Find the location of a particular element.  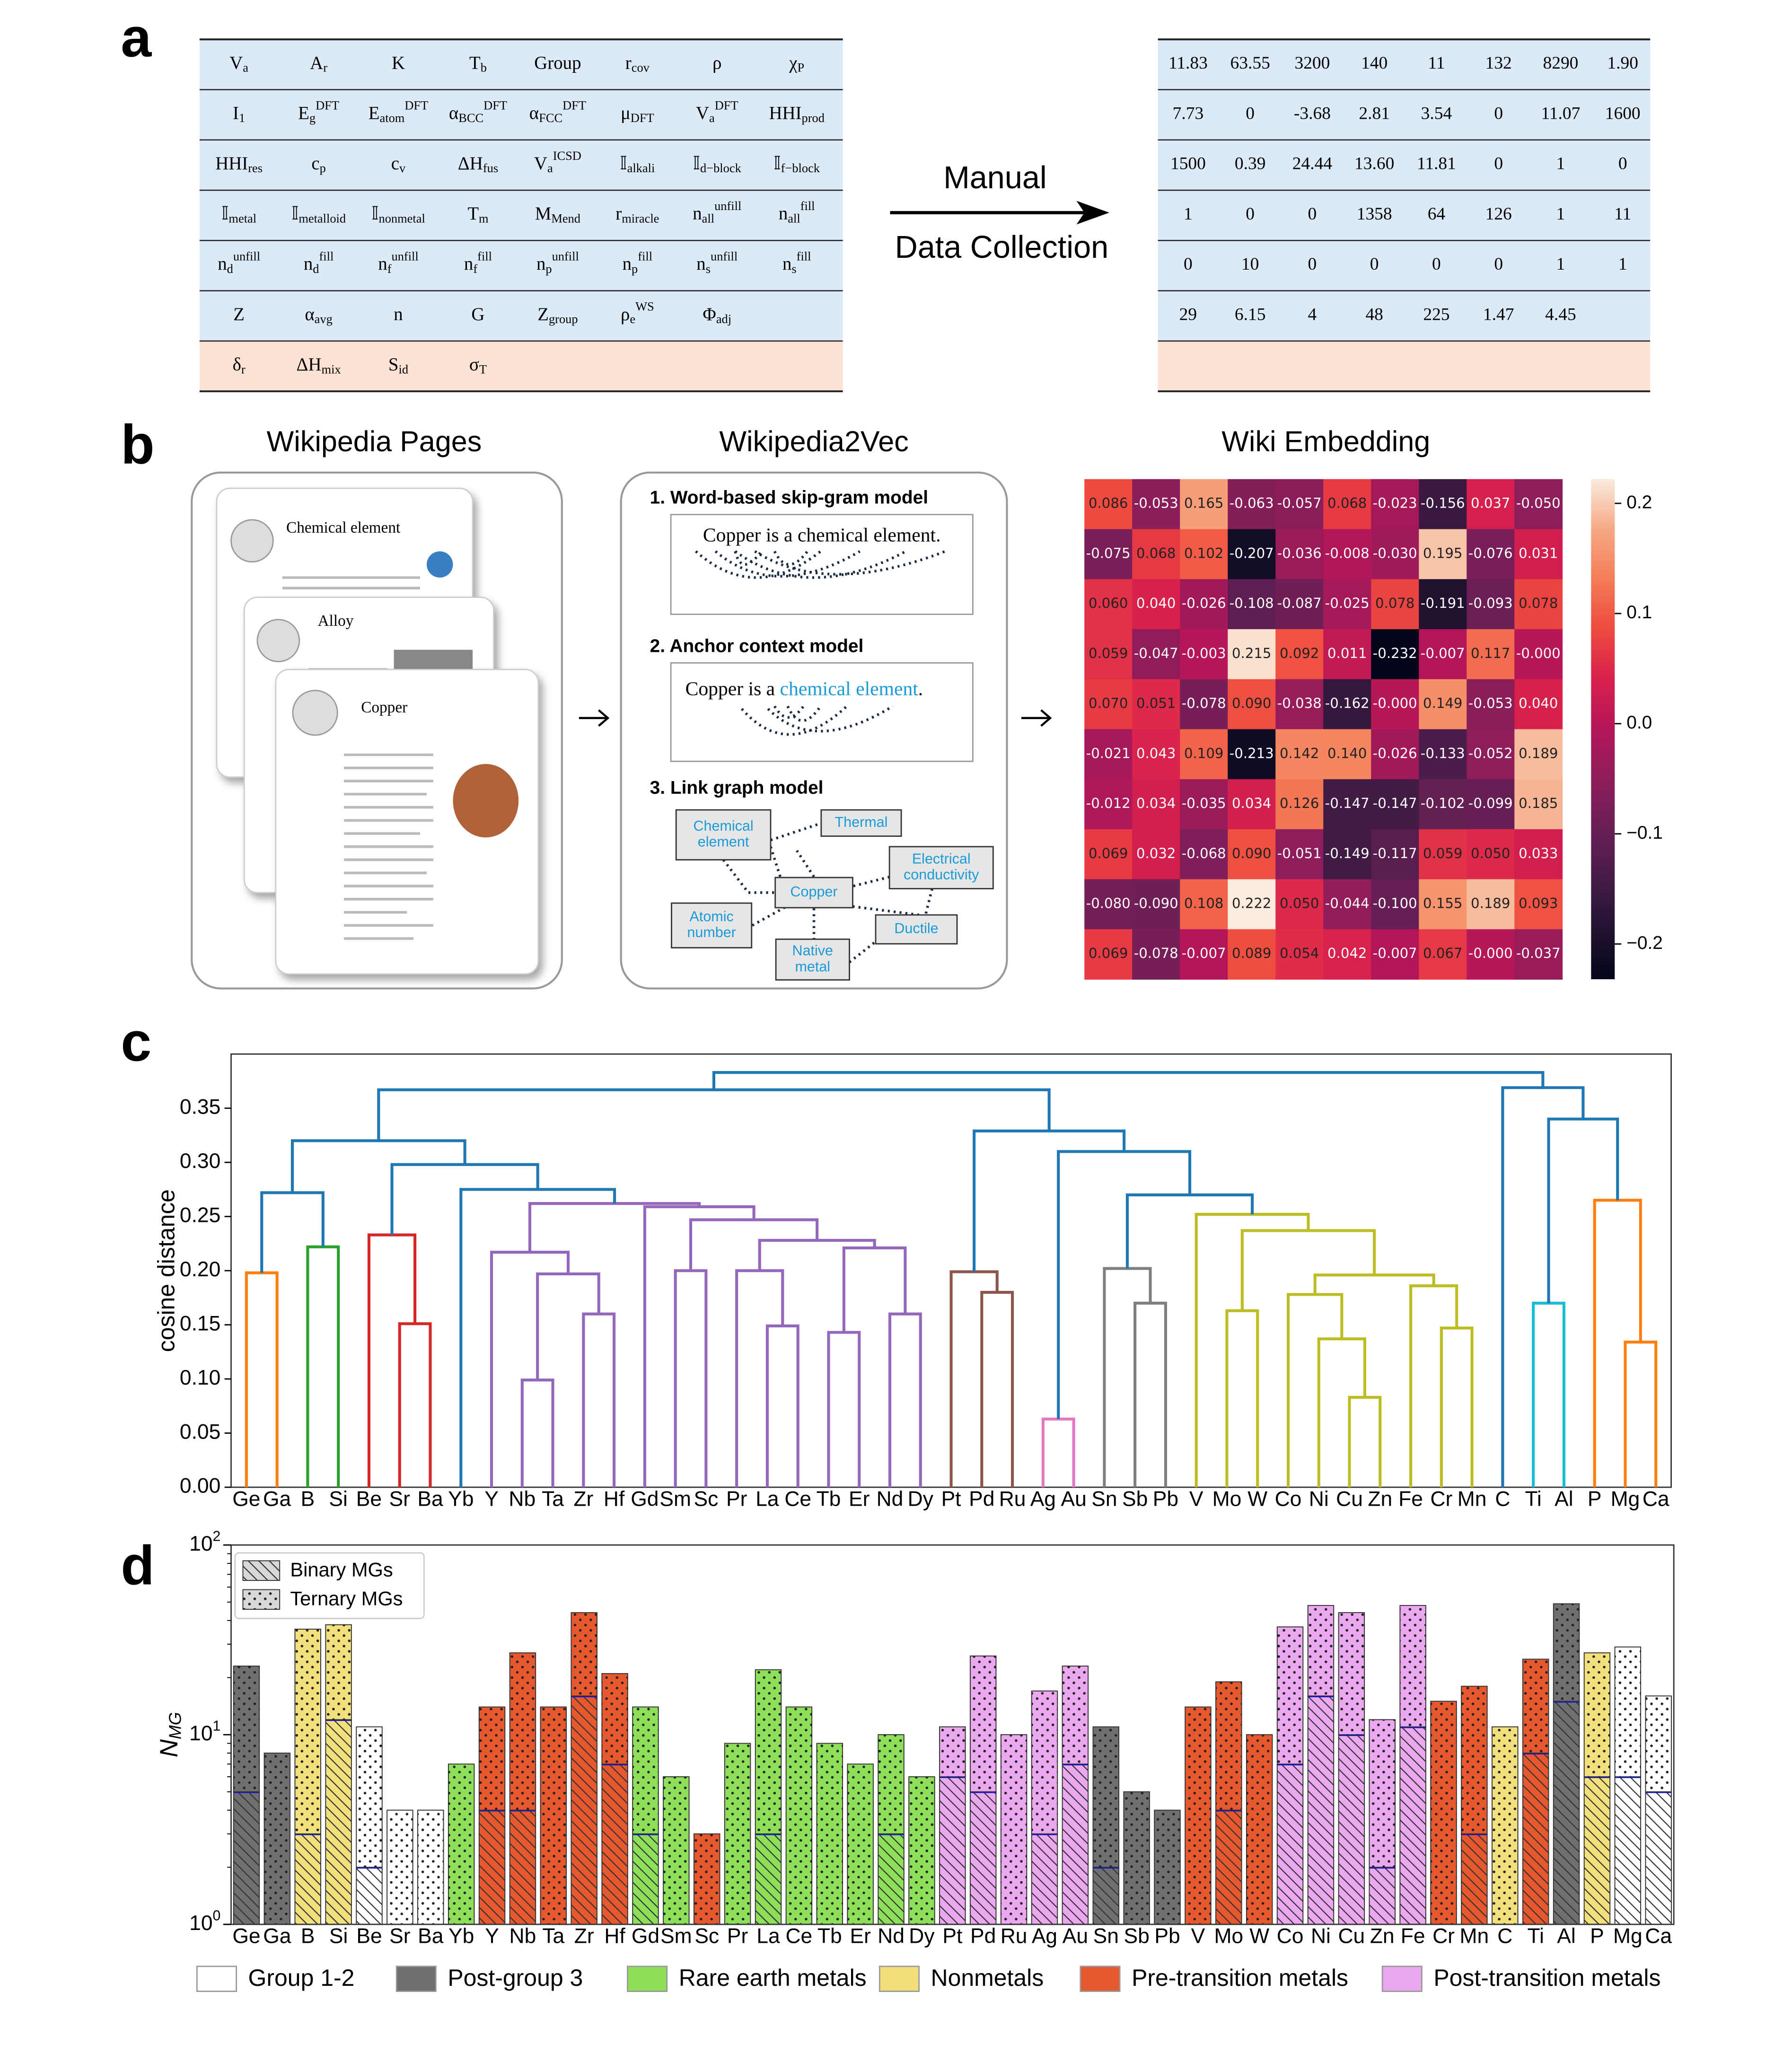

text-part: f is located at coordinates (475, 269).